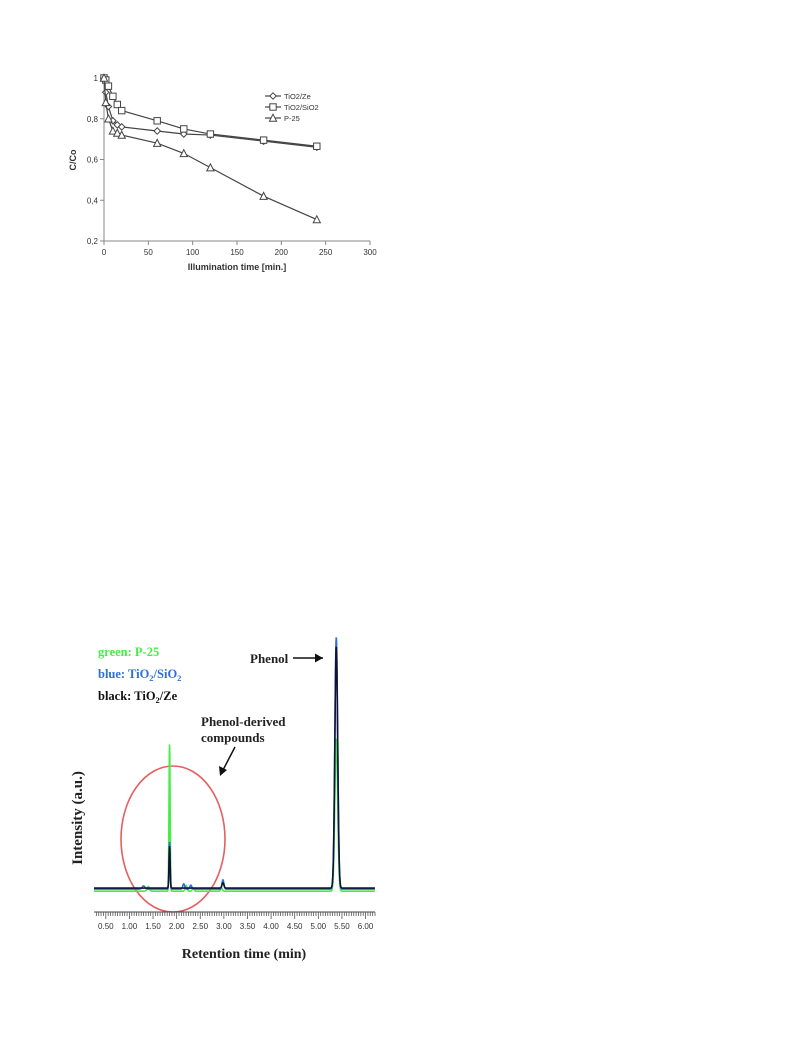  What do you see at coordinates (297, 96) in the screenshot?
I see `legend-label-tio2-ze: TiO2/Ze` at bounding box center [297, 96].